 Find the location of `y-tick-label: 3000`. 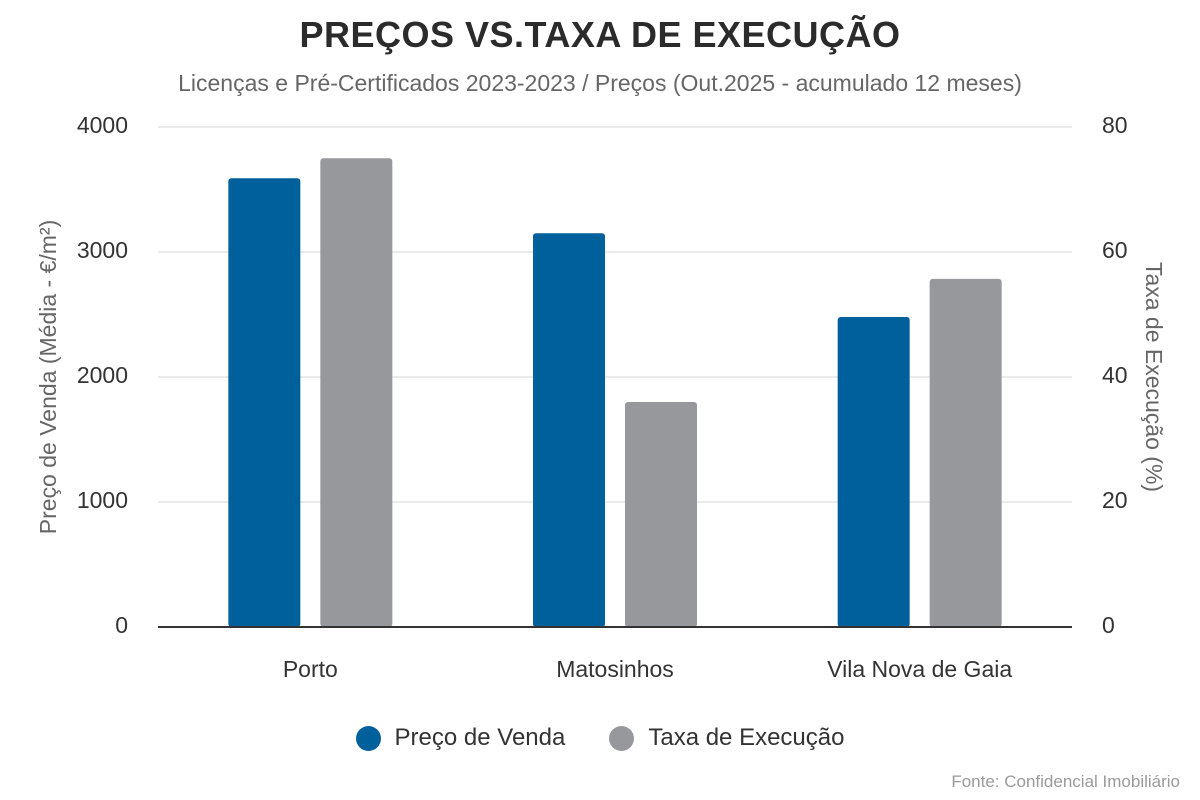

y-tick-label: 3000 is located at coordinates (102, 250).